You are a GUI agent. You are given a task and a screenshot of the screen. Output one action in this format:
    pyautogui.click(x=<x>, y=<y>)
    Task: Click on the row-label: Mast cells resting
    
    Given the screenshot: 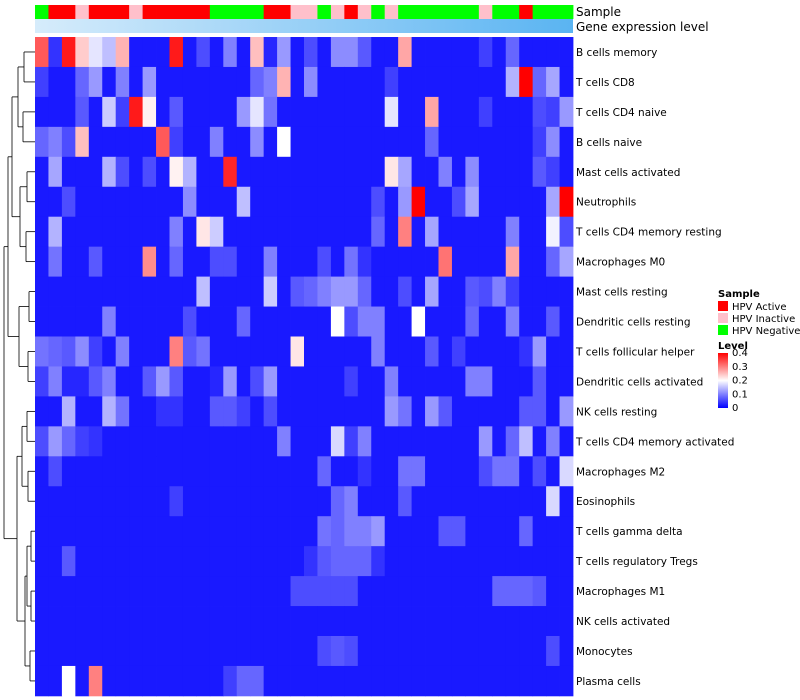 What is the action you would take?
    pyautogui.click(x=622, y=293)
    